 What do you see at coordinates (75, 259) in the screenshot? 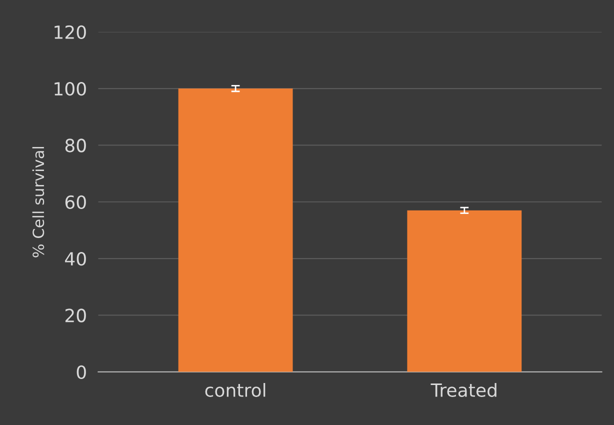
I see `y-tick-label: 40` at bounding box center [75, 259].